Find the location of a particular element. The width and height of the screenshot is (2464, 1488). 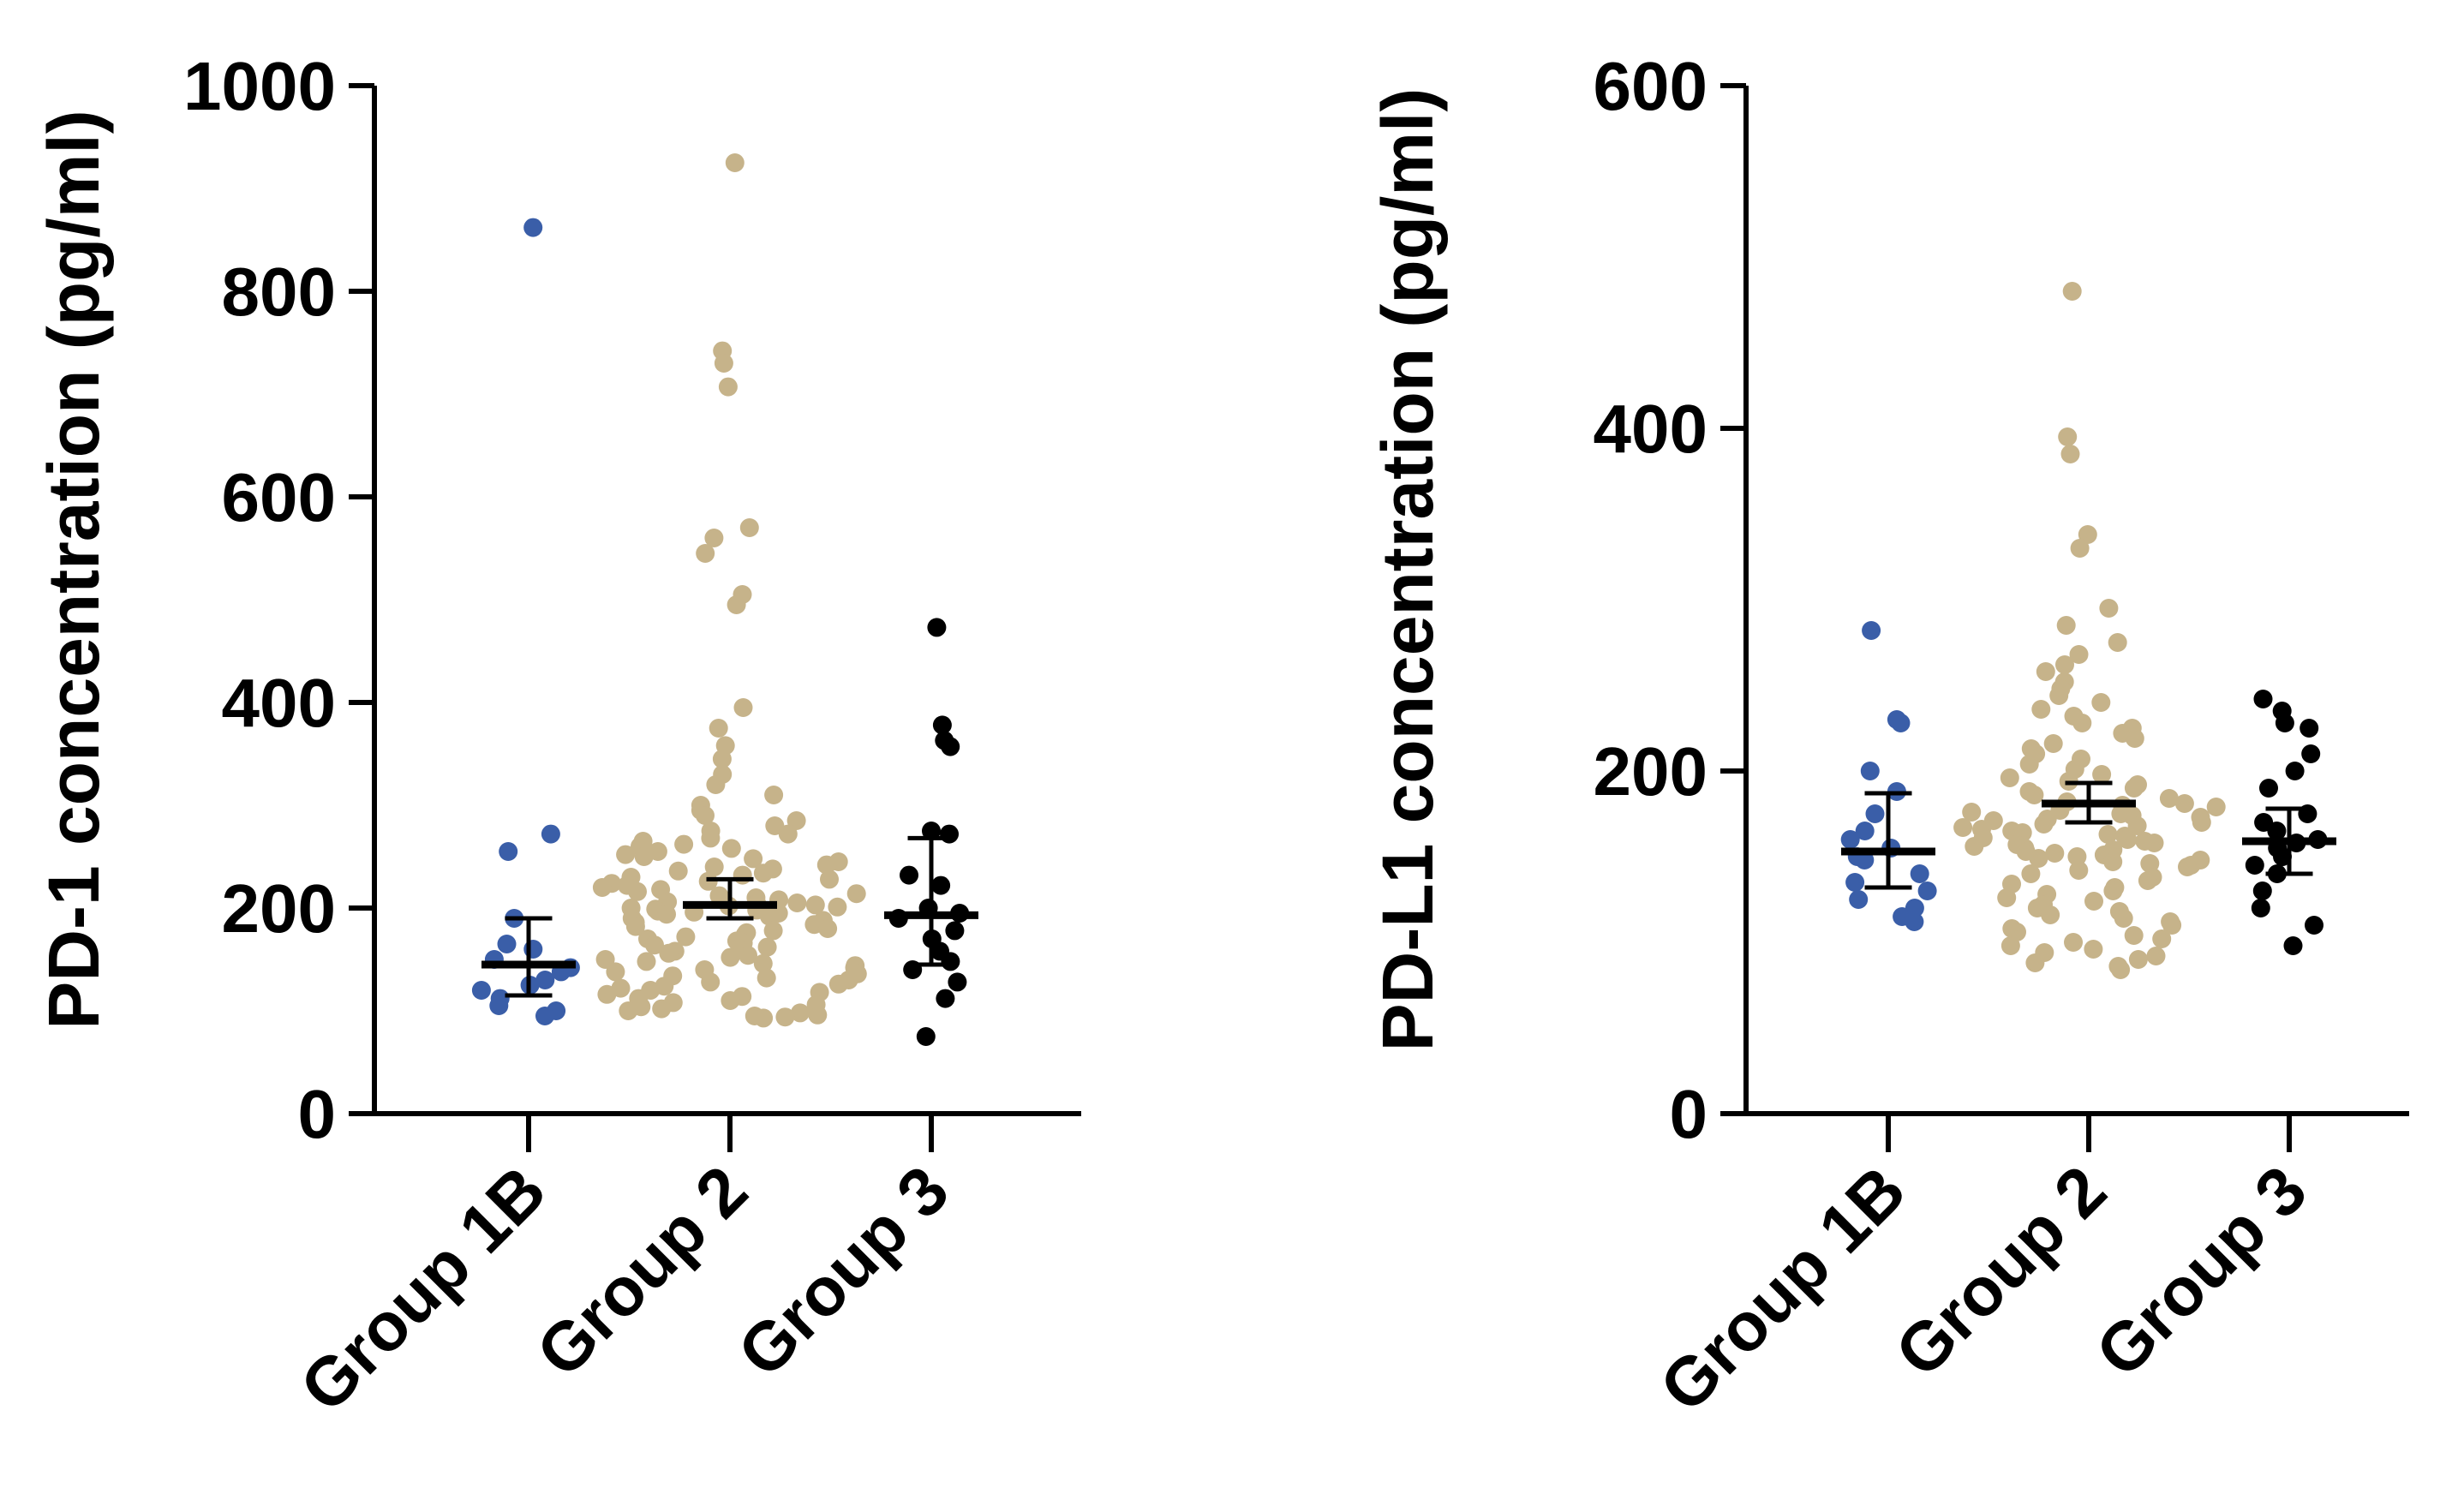

x-category-label: Group 3 is located at coordinates (843, 1271).